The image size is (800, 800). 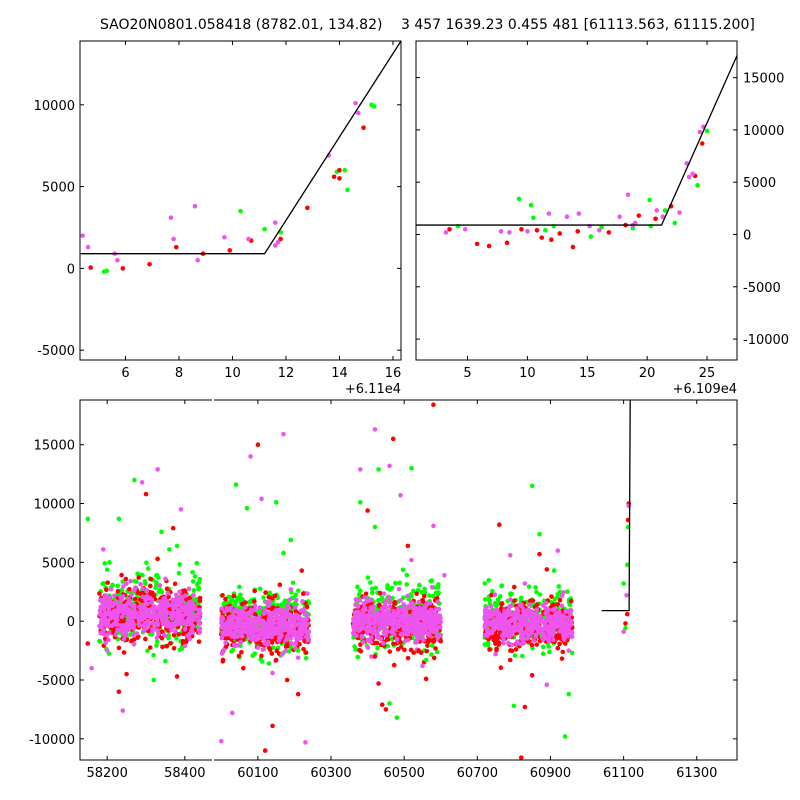 What do you see at coordinates (759, 183) in the screenshot?
I see `y-tick-label: 5000` at bounding box center [759, 183].